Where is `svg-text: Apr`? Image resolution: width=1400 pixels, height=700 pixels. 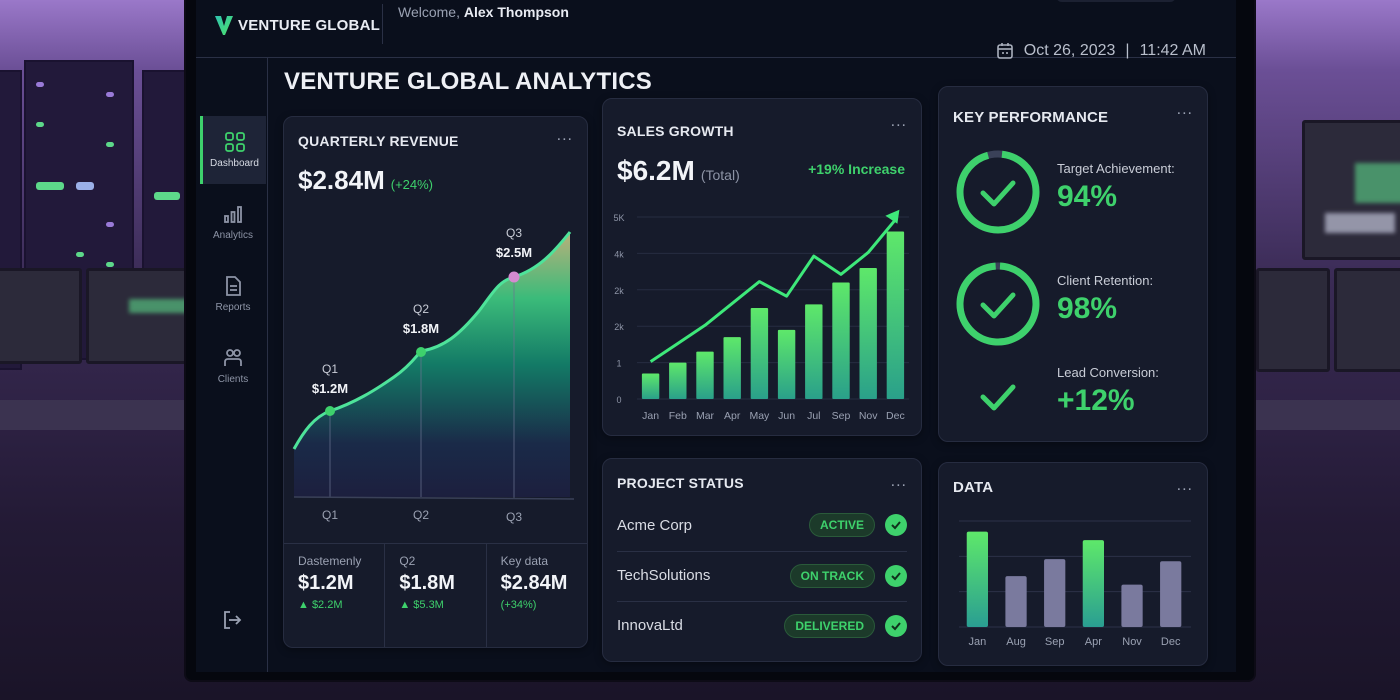 svg-text: Apr is located at coordinates (1093, 642).